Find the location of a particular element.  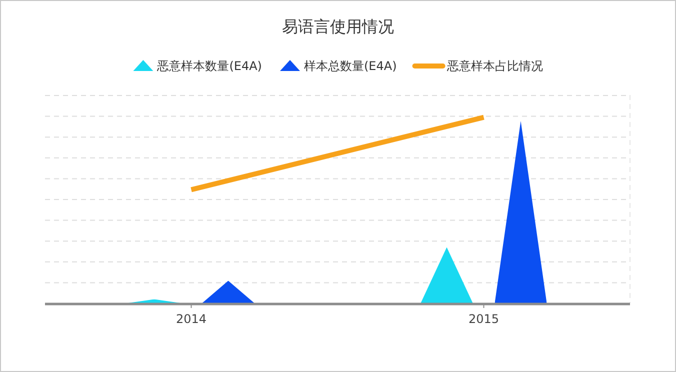

x-tick-label: 2014 is located at coordinates (191, 319).